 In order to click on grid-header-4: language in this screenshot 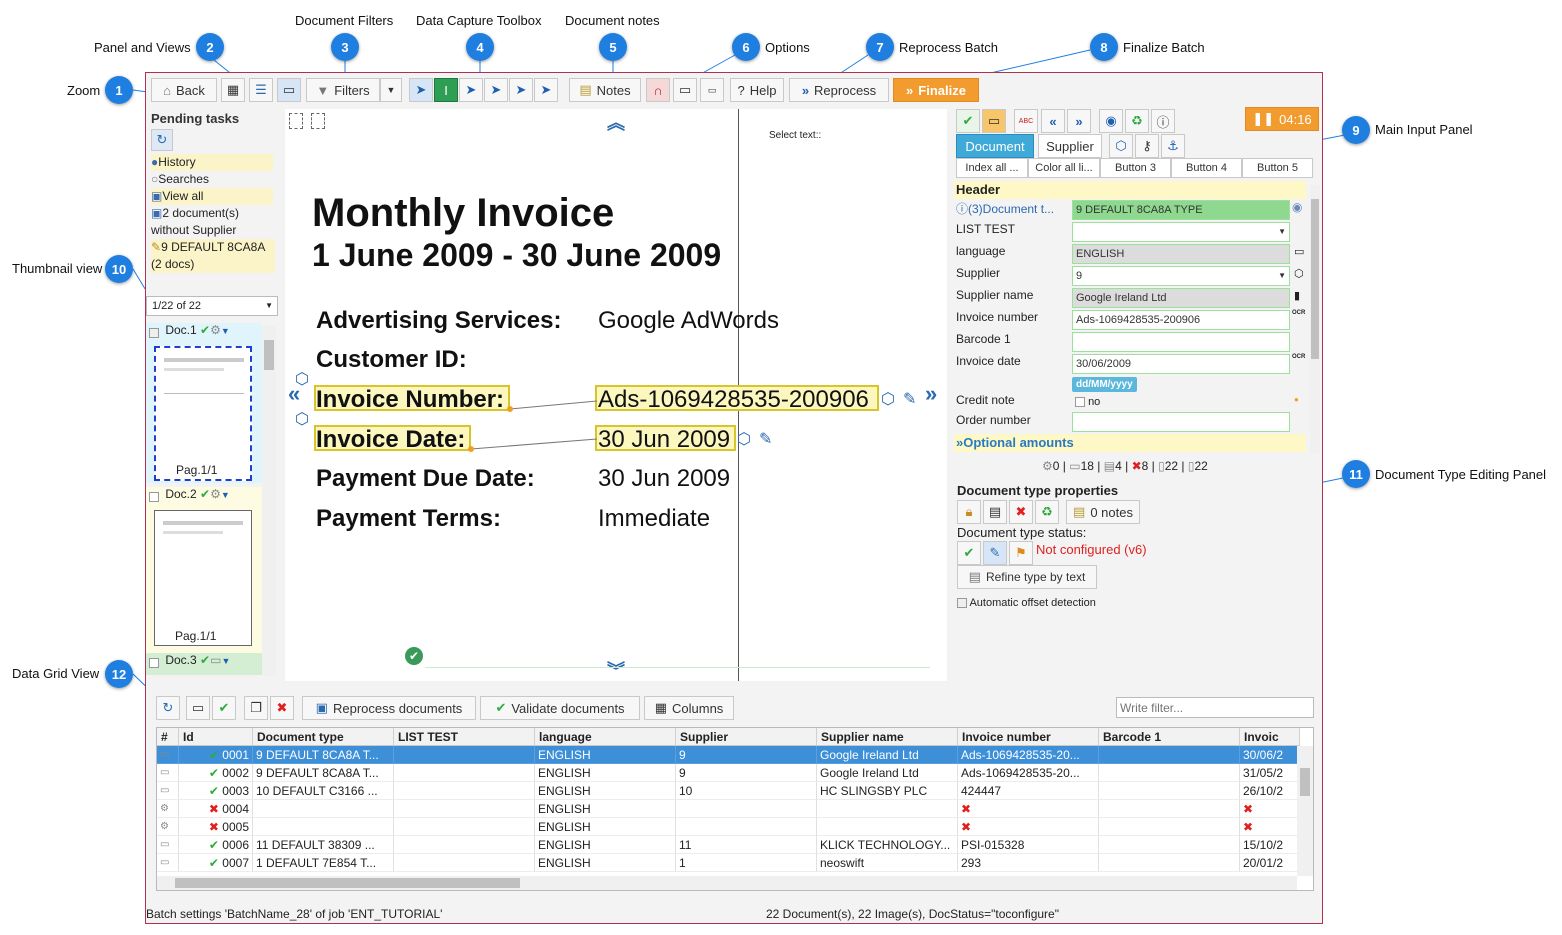, I will do `click(605, 737)`.